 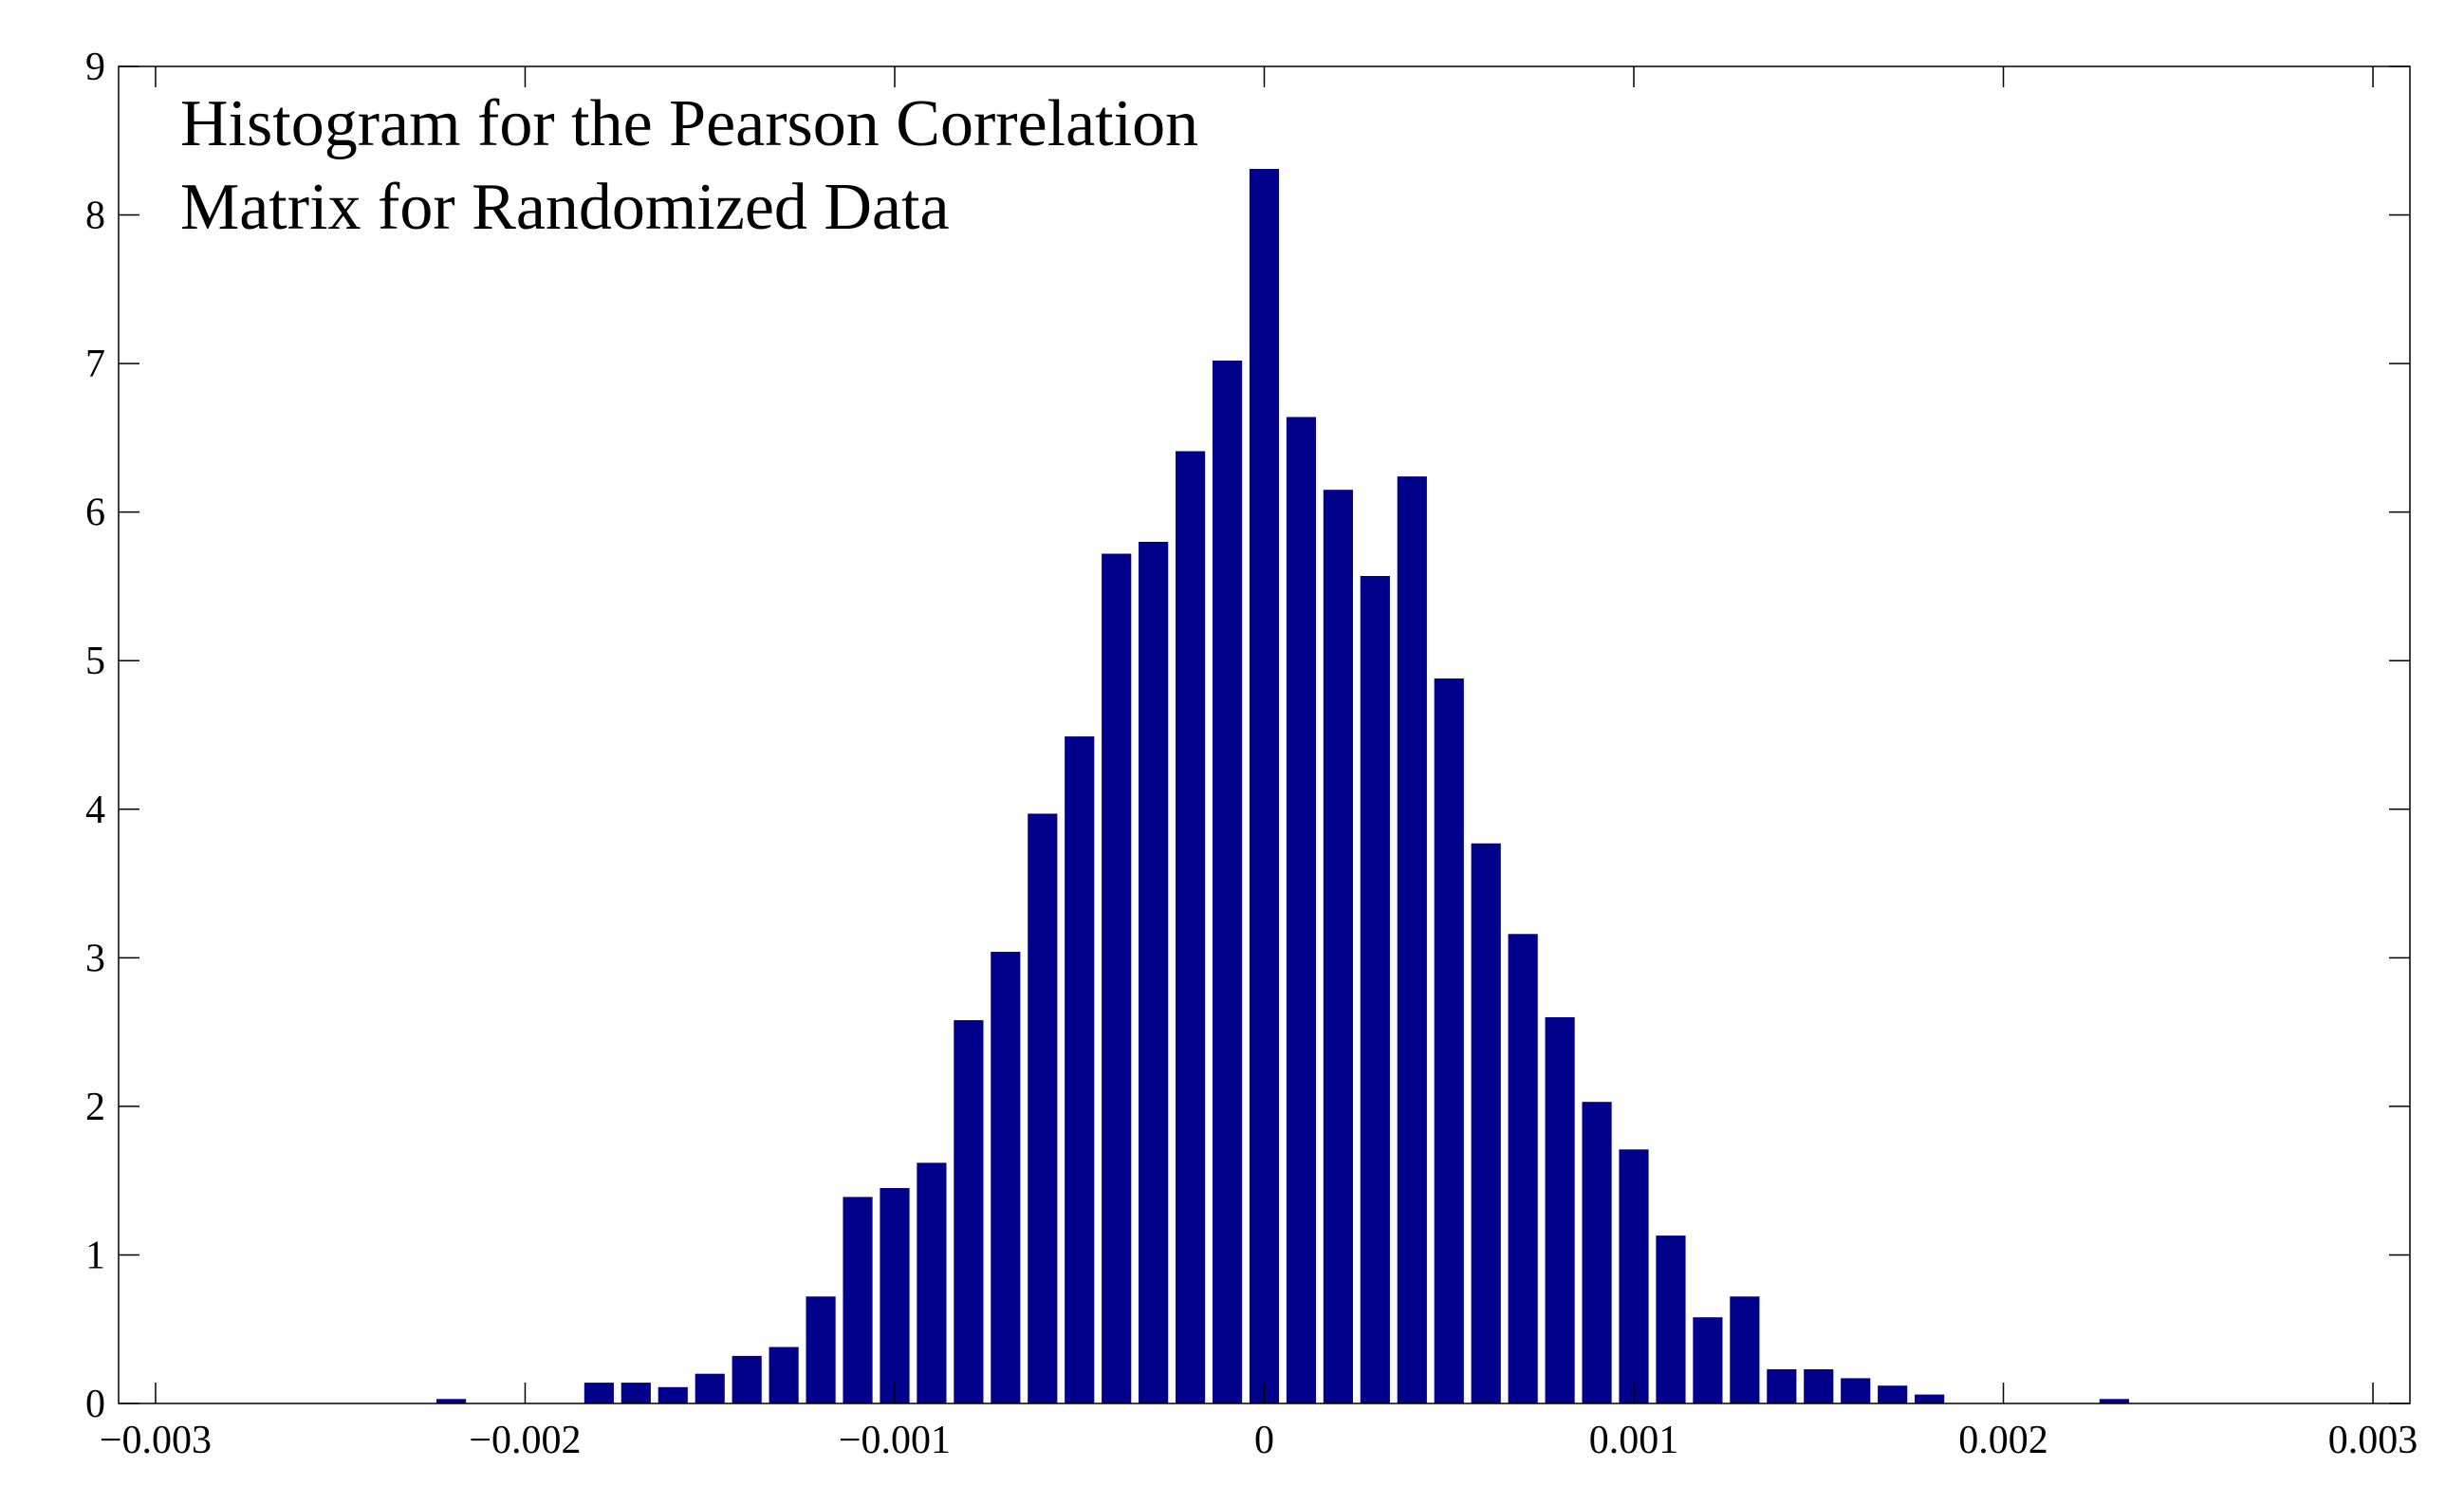 I want to click on x-tick-label: −0.002, so click(x=525, y=1441).